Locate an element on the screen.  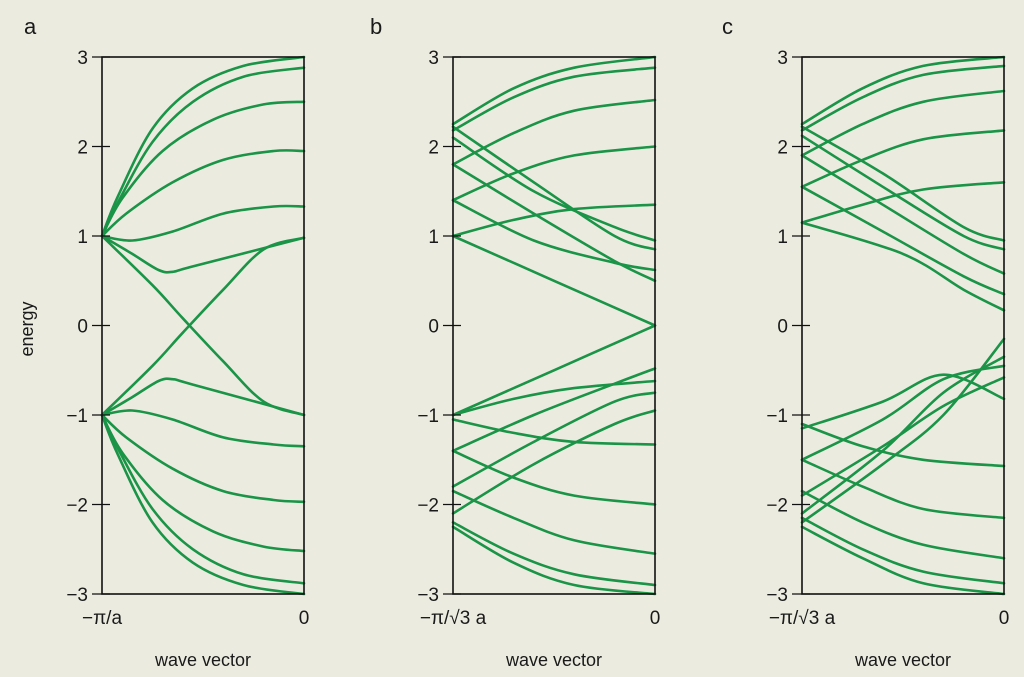
panel-b-x-tick-label-right: 0 is located at coordinates (655, 618).